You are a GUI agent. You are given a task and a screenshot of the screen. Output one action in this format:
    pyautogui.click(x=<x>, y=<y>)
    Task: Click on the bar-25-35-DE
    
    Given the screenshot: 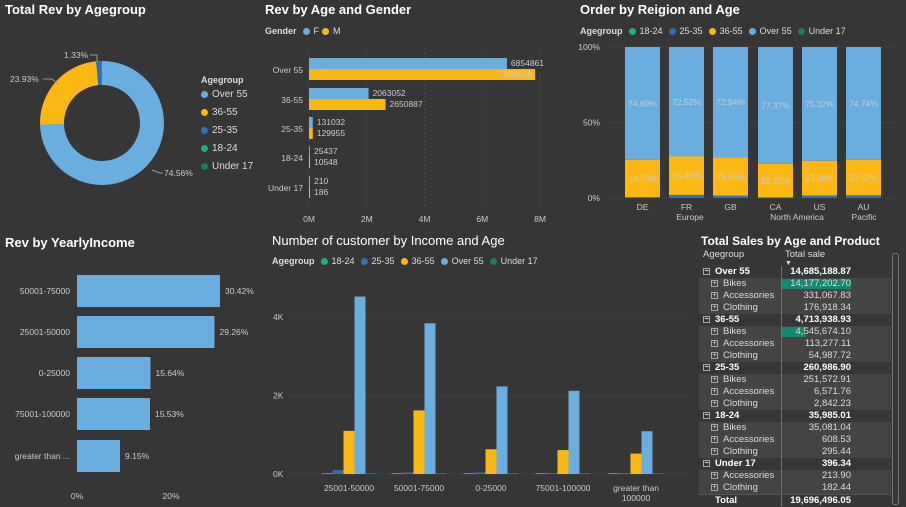 What is the action you would take?
    pyautogui.click(x=642, y=197)
    